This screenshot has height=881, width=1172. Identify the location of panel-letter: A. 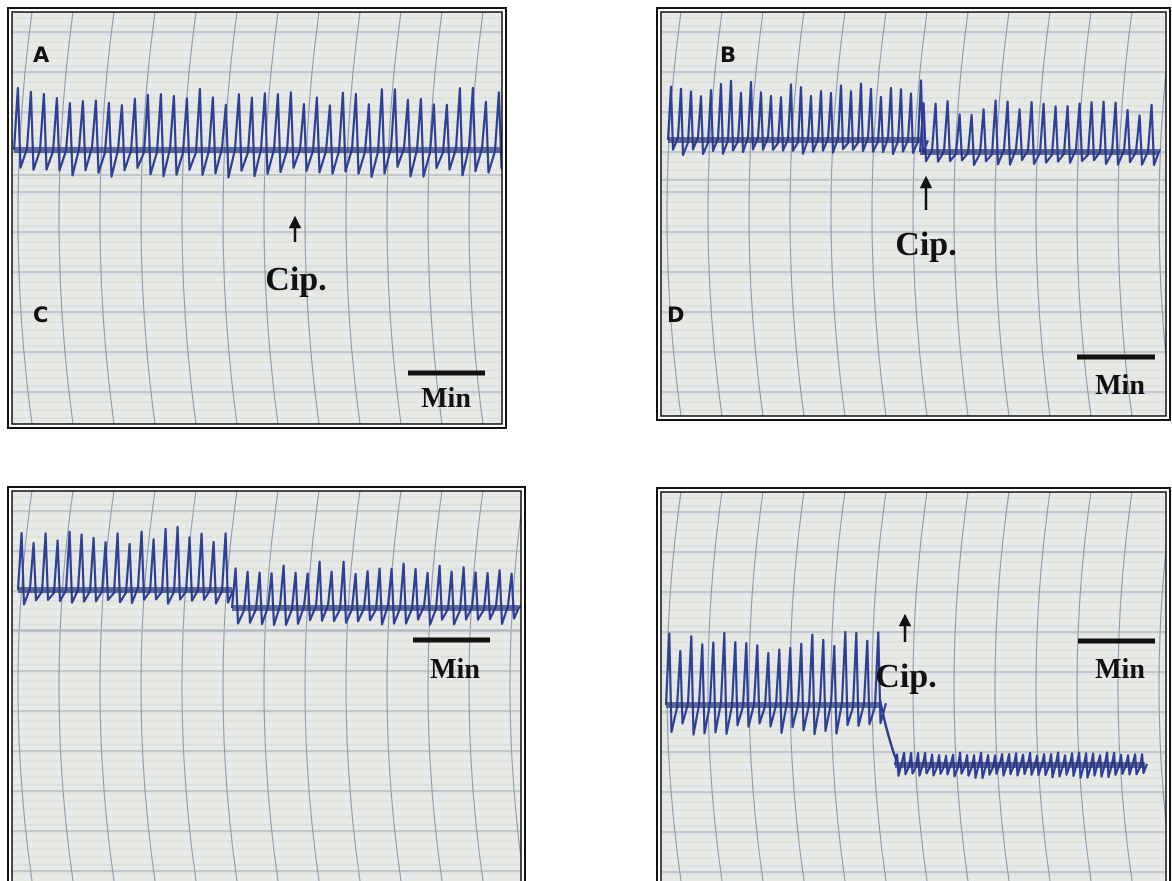
(41, 55).